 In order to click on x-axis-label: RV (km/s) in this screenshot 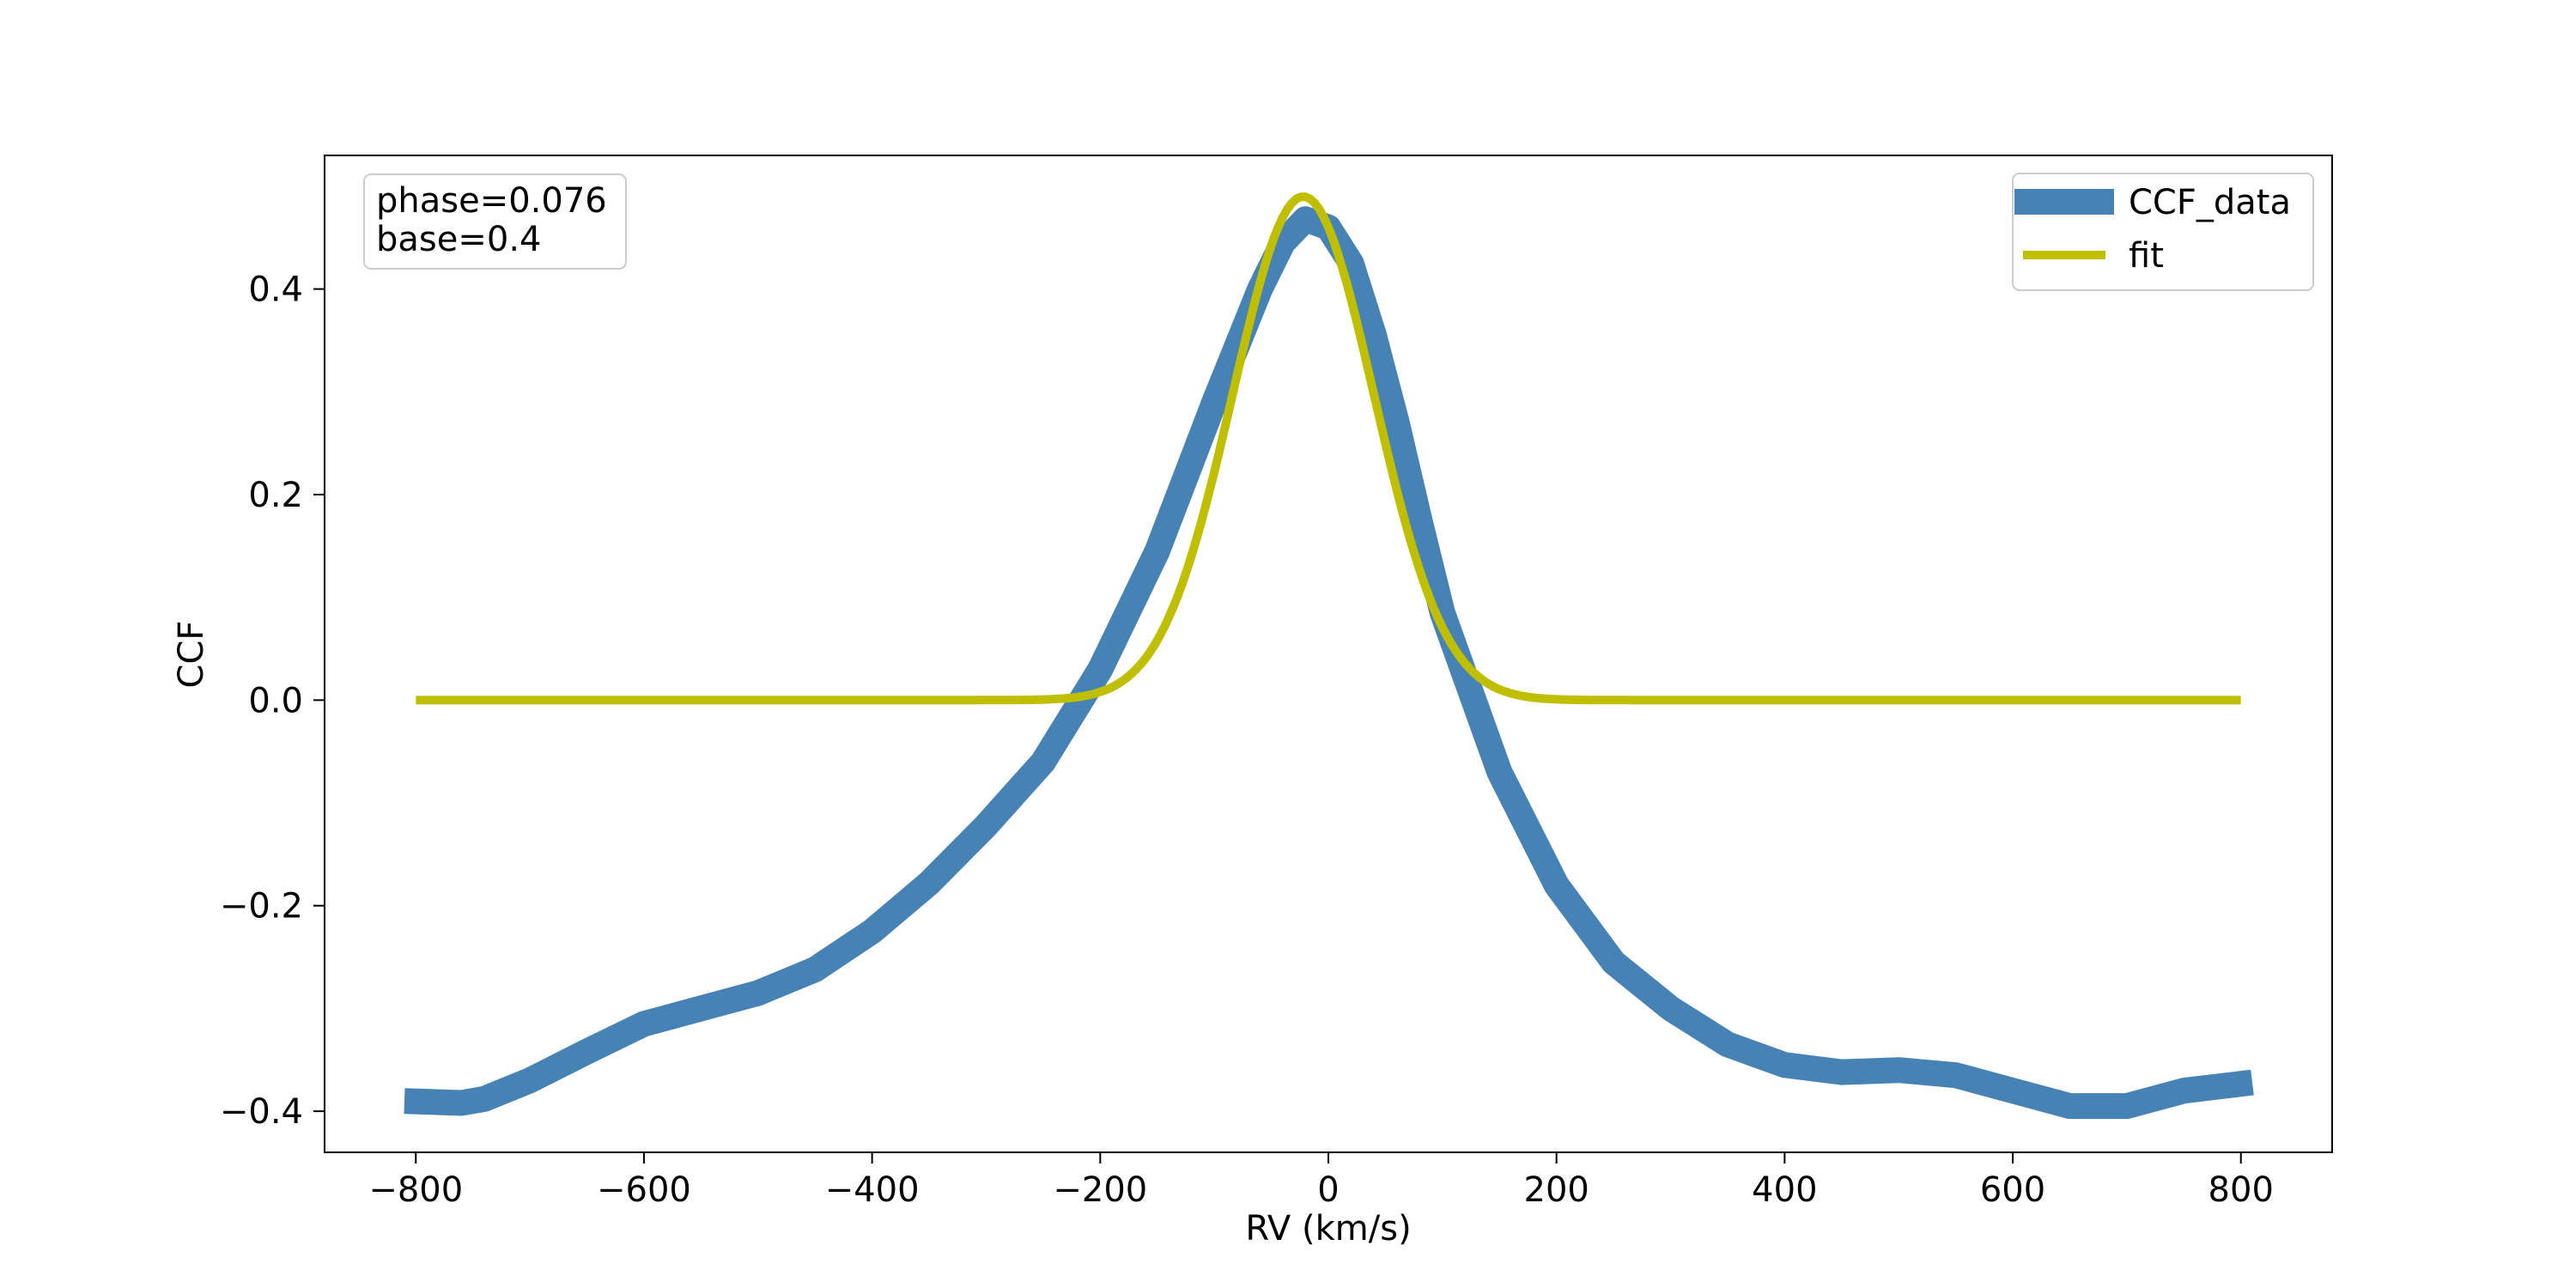, I will do `click(1328, 1229)`.